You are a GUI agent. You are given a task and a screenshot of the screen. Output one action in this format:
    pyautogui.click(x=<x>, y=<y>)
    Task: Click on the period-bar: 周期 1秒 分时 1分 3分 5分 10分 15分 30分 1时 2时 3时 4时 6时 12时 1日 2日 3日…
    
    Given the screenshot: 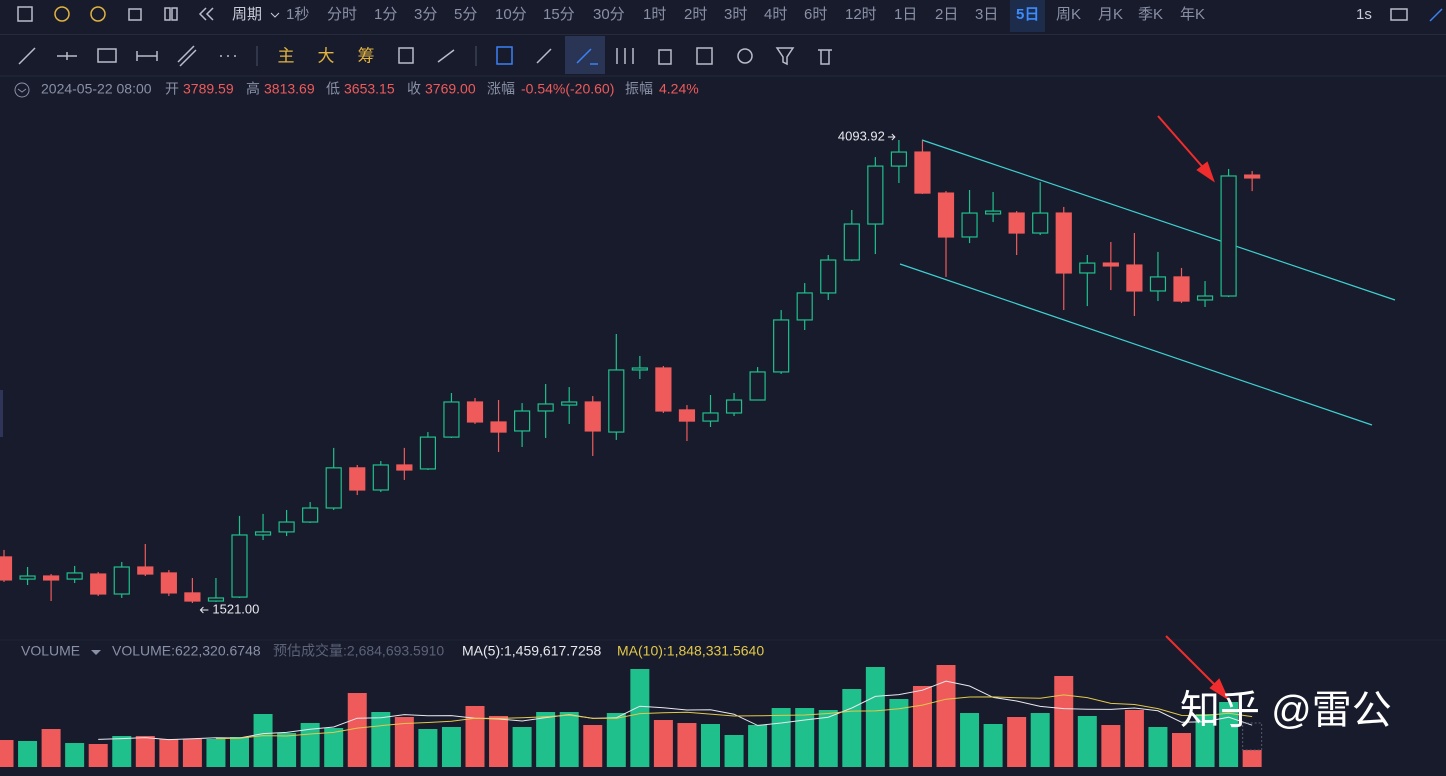 What is the action you would take?
    pyautogui.click(x=723, y=17)
    